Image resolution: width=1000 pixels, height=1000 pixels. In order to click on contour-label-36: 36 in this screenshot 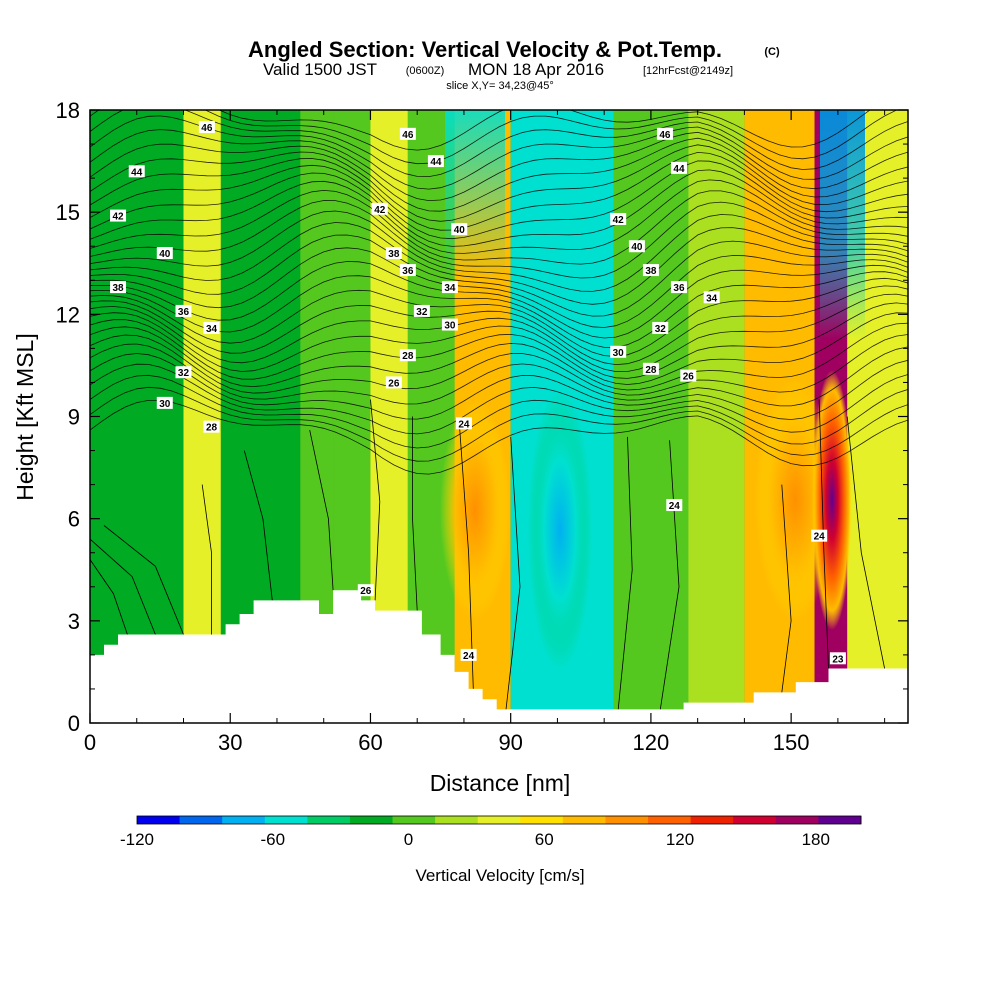, I will do `click(184, 312)`.